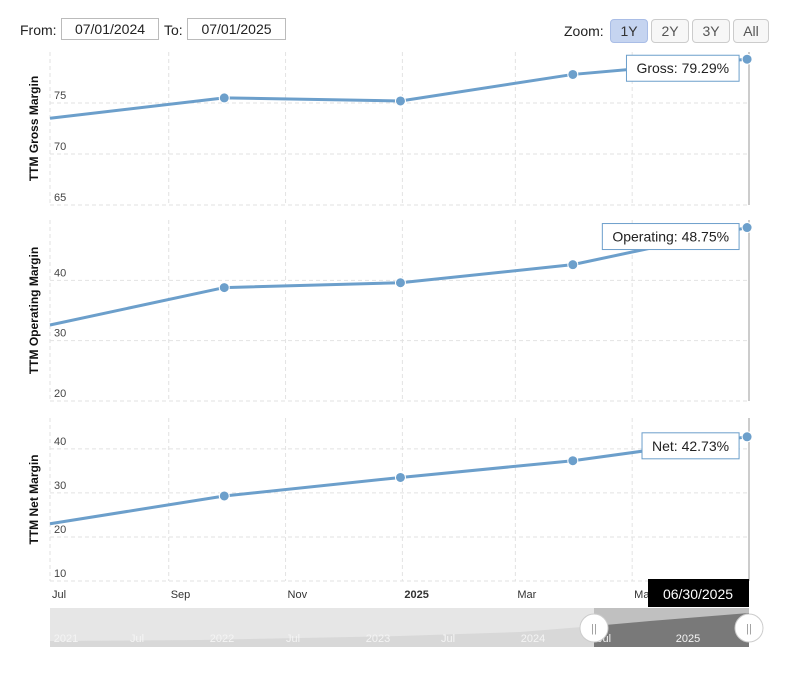  What do you see at coordinates (416, 595) in the screenshot?
I see `x-tick-label: 2025` at bounding box center [416, 595].